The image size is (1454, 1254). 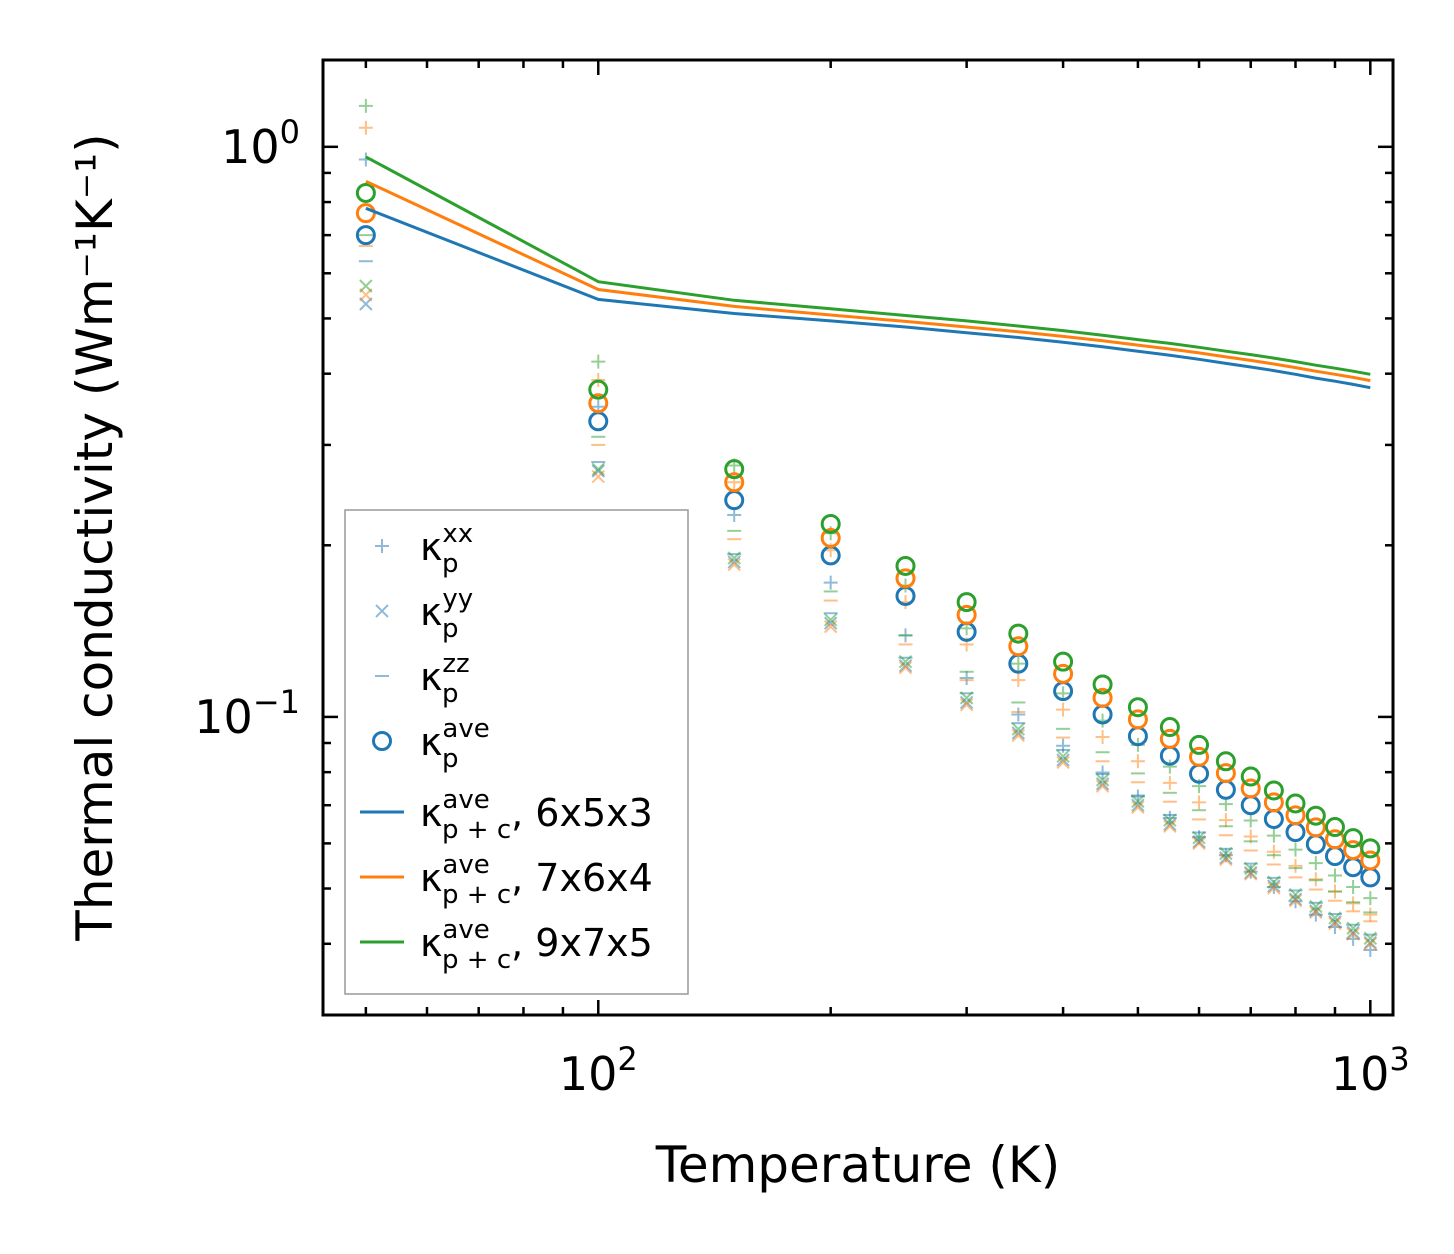 What do you see at coordinates (536, 815) in the screenshot?
I see `legend-label: κave p + c, 6x5x3` at bounding box center [536, 815].